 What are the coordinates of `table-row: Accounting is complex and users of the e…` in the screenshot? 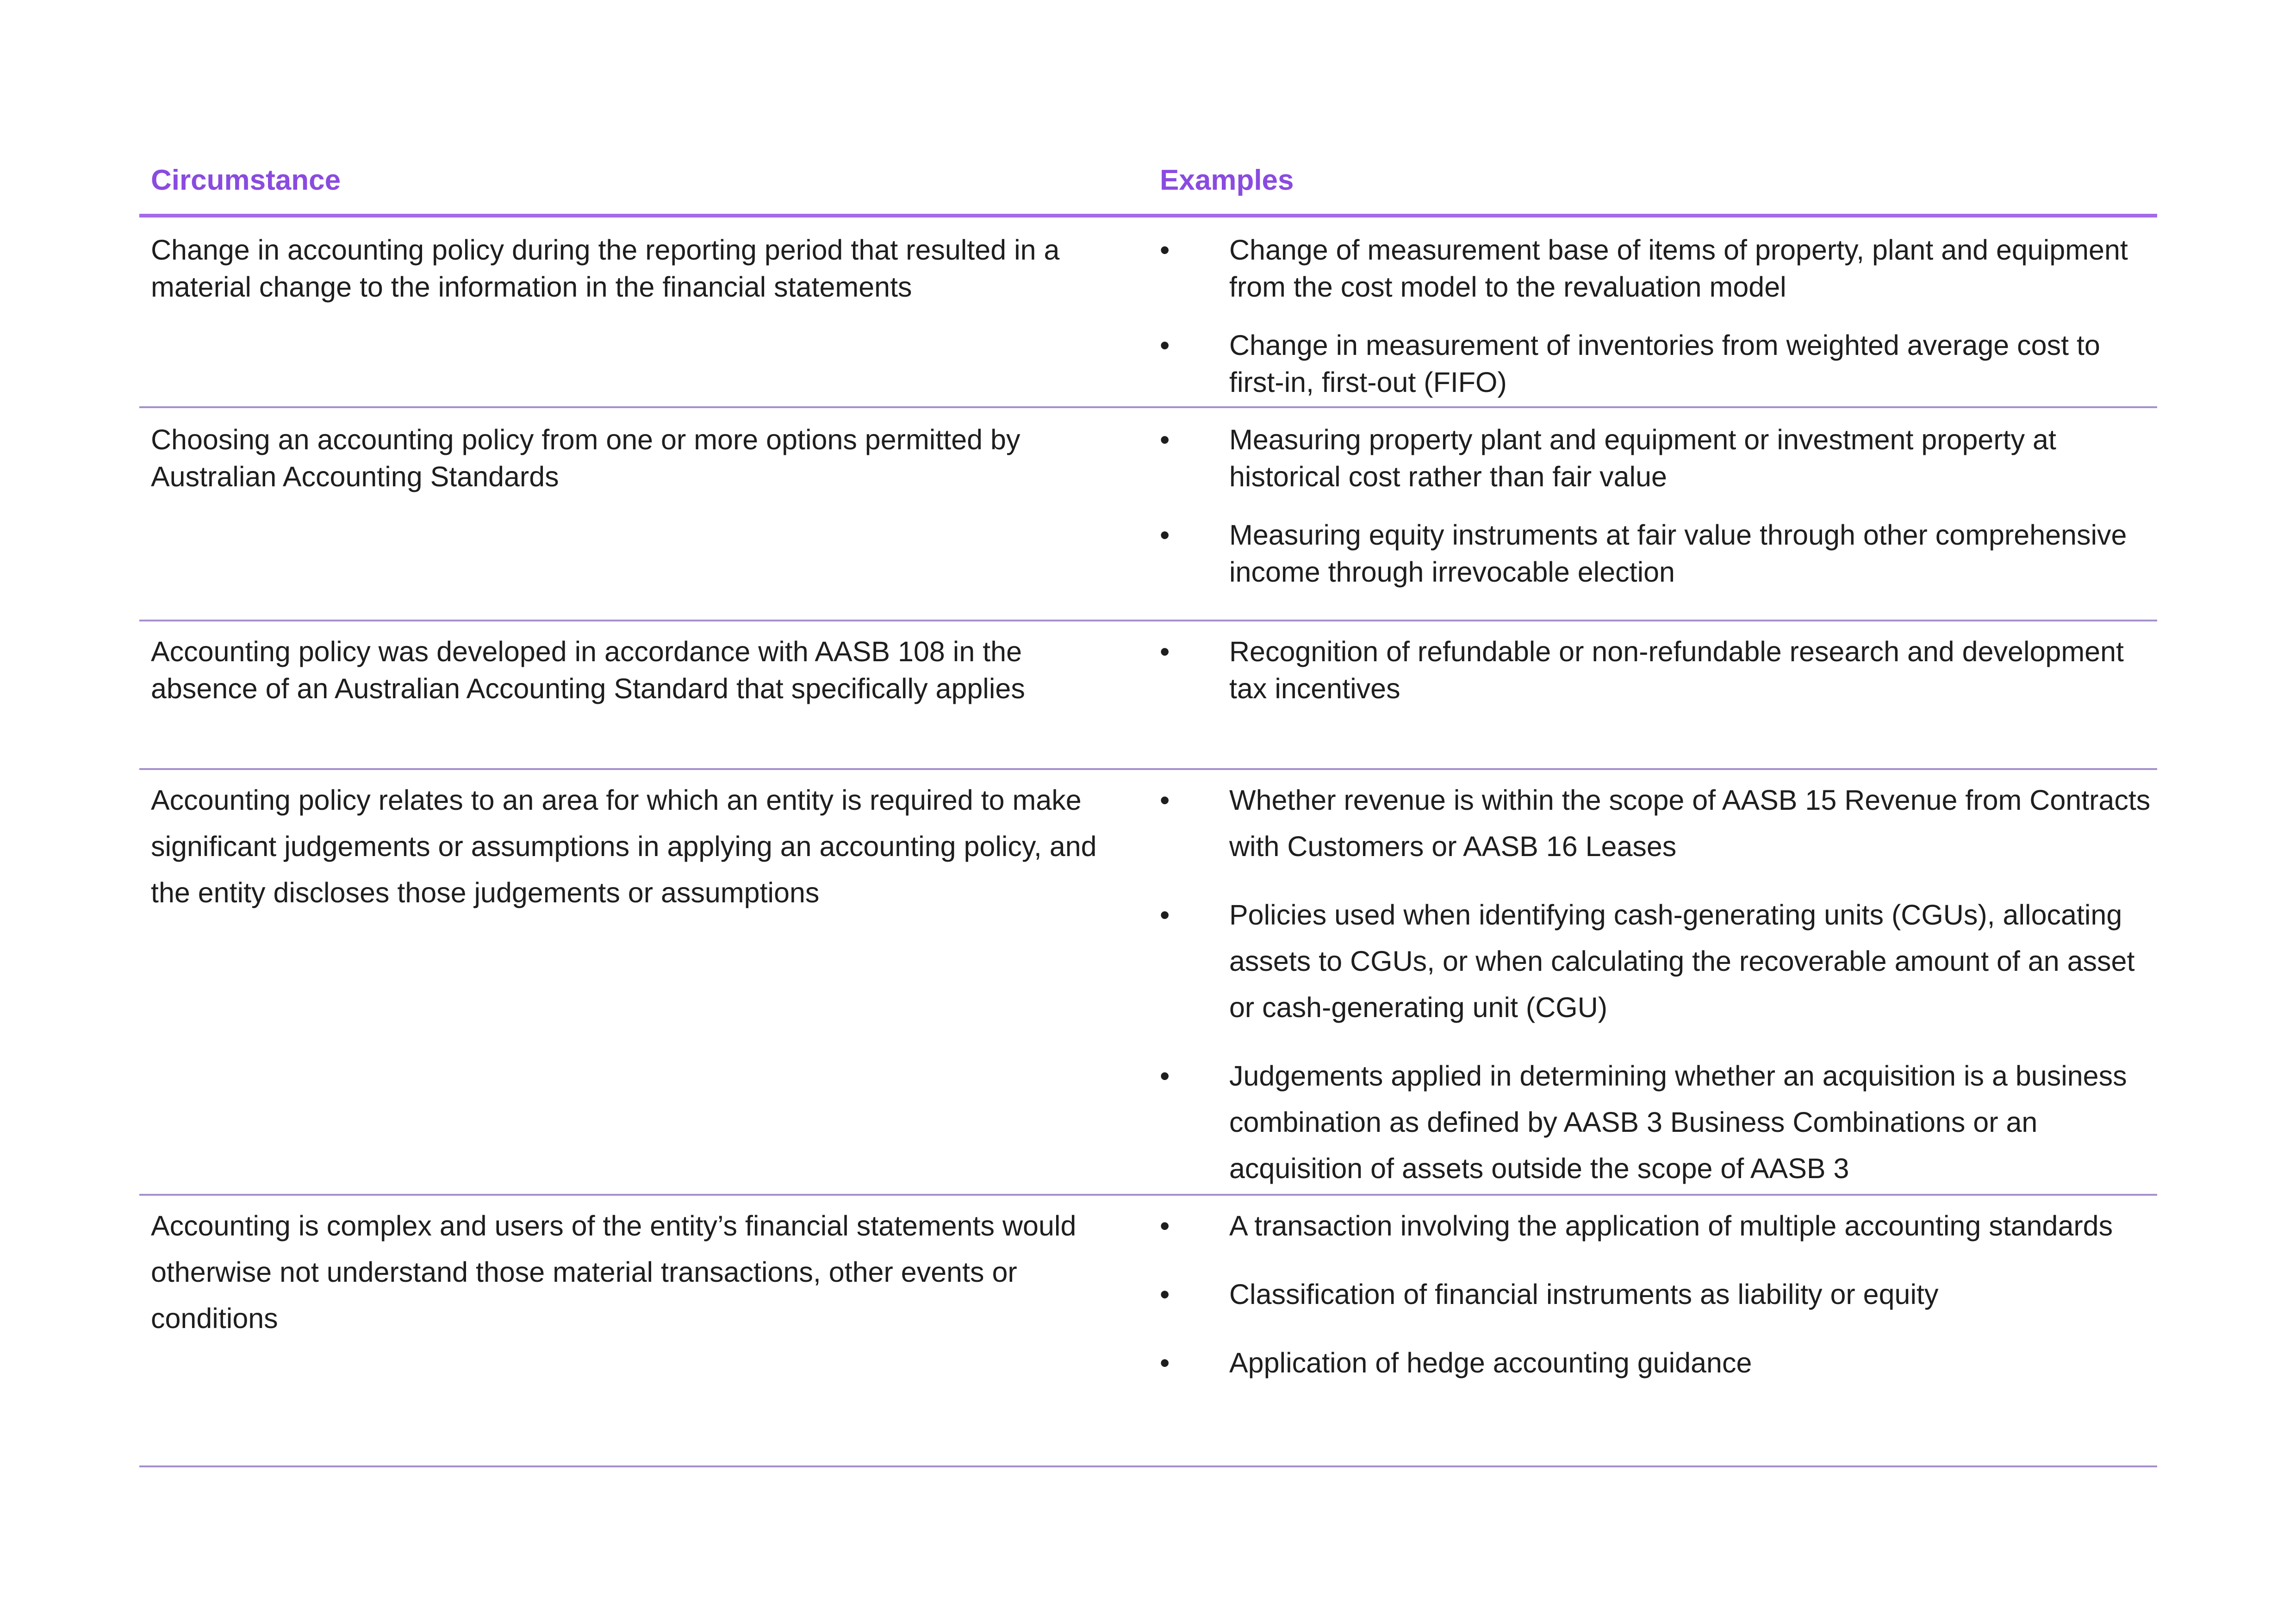 It's located at (1148, 1332).